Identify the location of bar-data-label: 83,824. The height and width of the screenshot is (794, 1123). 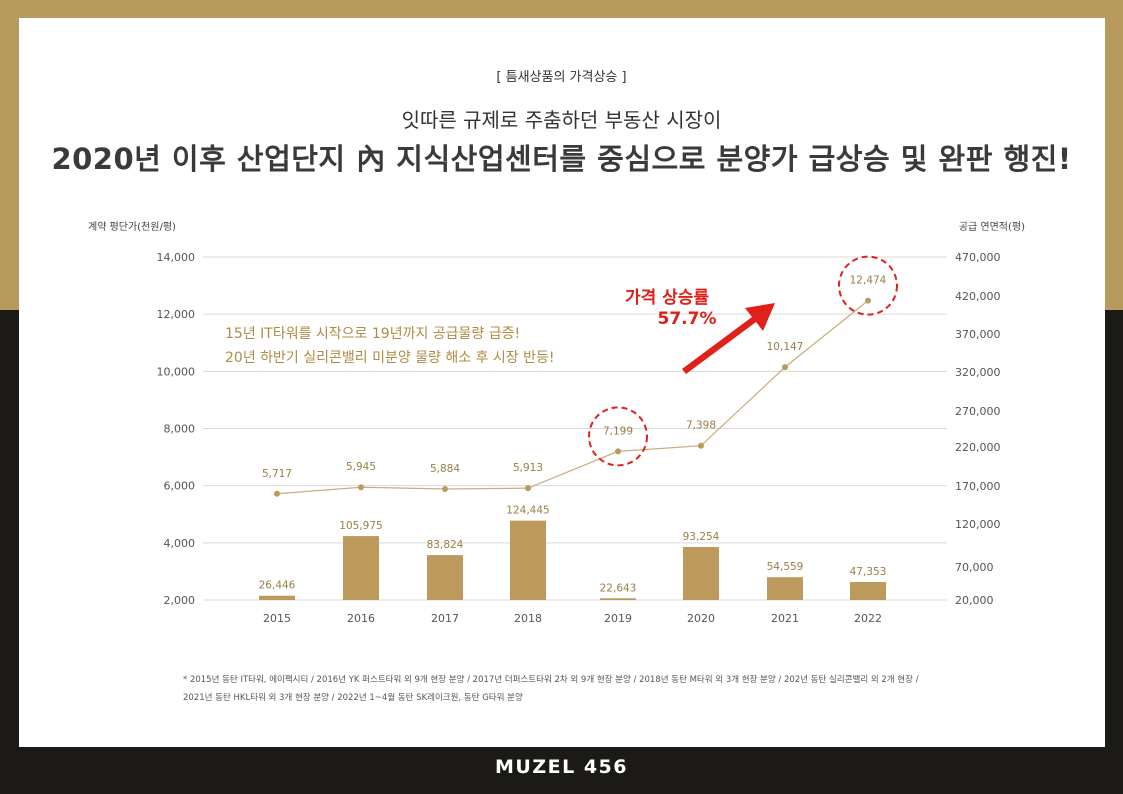
(445, 545).